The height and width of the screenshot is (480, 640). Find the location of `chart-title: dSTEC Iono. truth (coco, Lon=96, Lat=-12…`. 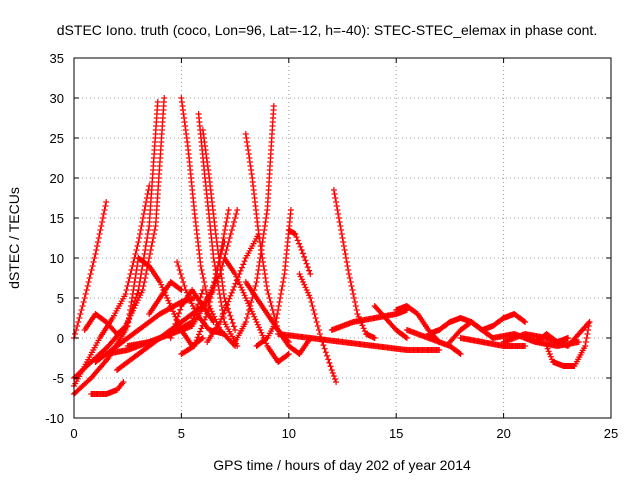

chart-title: dSTEC Iono. truth (coco, Lon=96, Lat=-12… is located at coordinates (327, 30).